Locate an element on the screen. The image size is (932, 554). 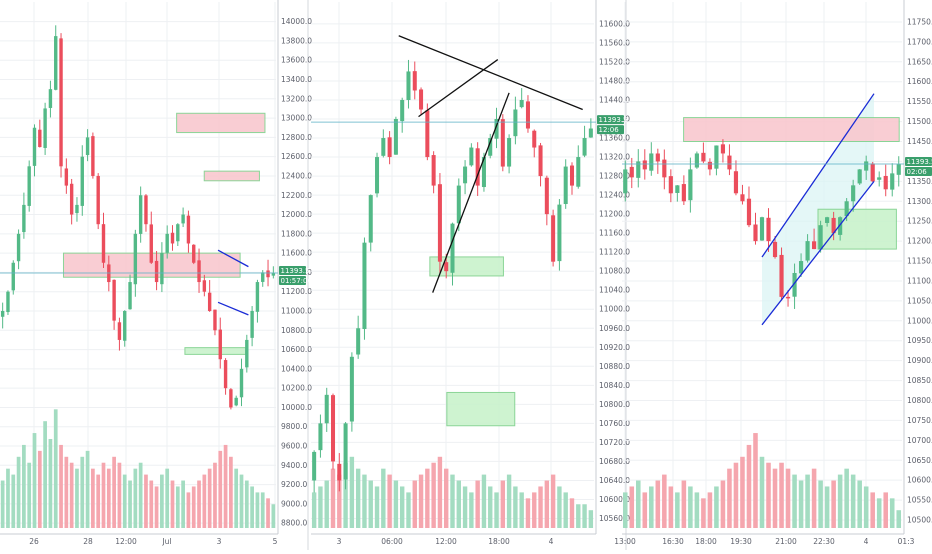
y-tick-label: 11450.0 is located at coordinates (919, 141).